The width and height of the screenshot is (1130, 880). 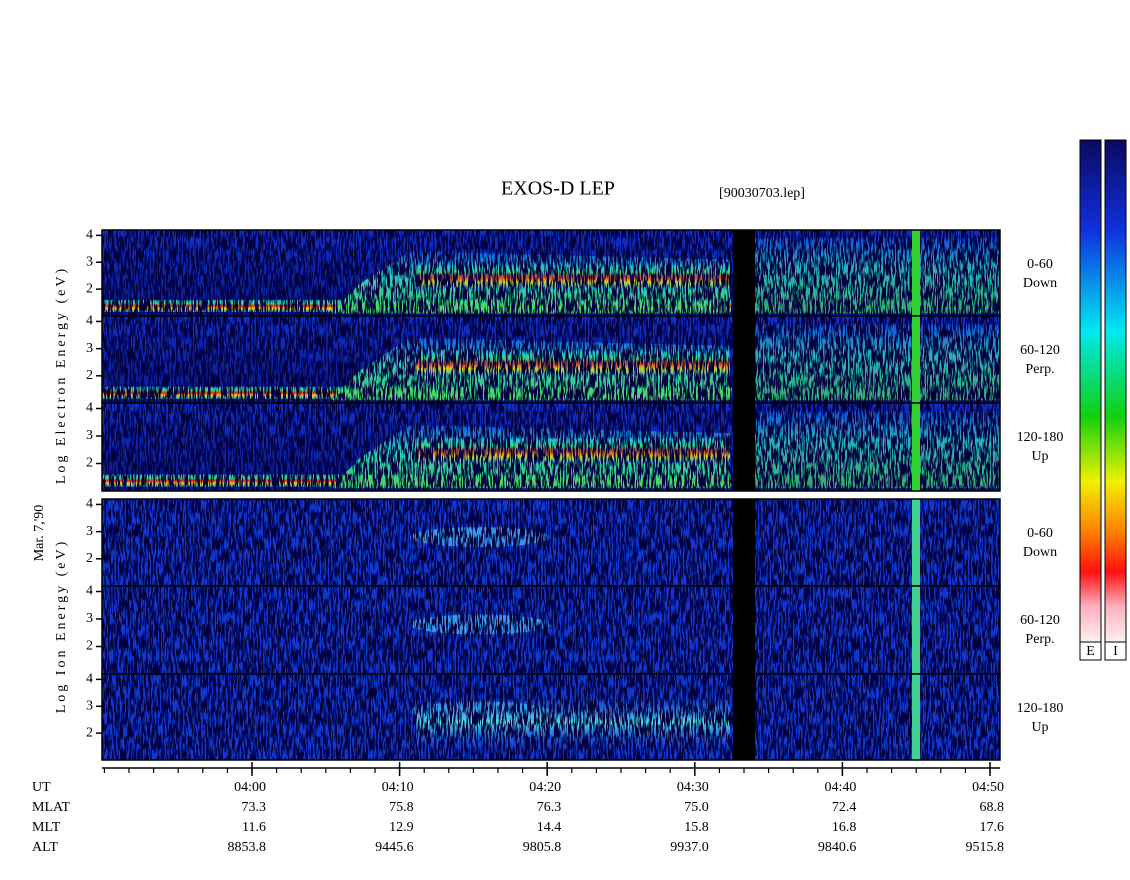 What do you see at coordinates (844, 827) in the screenshot?
I see `cell: 16.8` at bounding box center [844, 827].